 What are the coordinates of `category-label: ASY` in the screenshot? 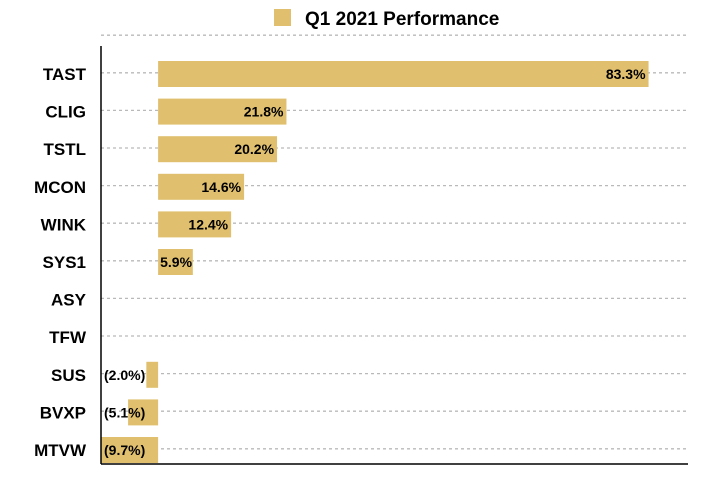 It's located at (69, 300).